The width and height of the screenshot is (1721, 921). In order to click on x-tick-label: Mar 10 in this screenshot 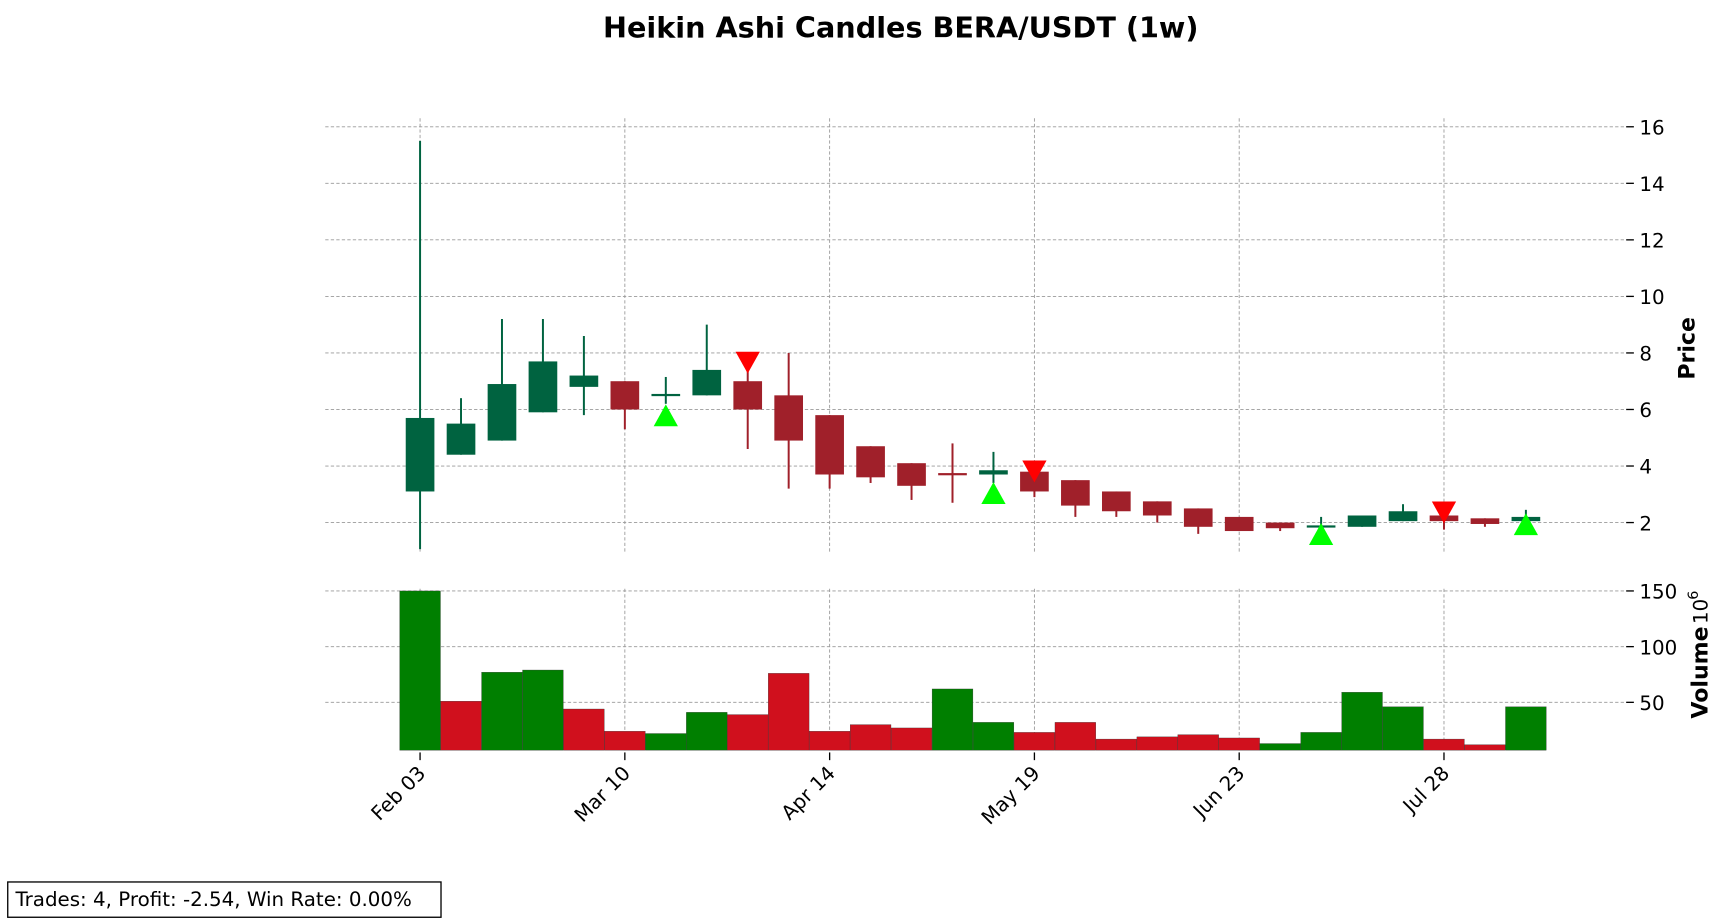, I will do `click(602, 794)`.